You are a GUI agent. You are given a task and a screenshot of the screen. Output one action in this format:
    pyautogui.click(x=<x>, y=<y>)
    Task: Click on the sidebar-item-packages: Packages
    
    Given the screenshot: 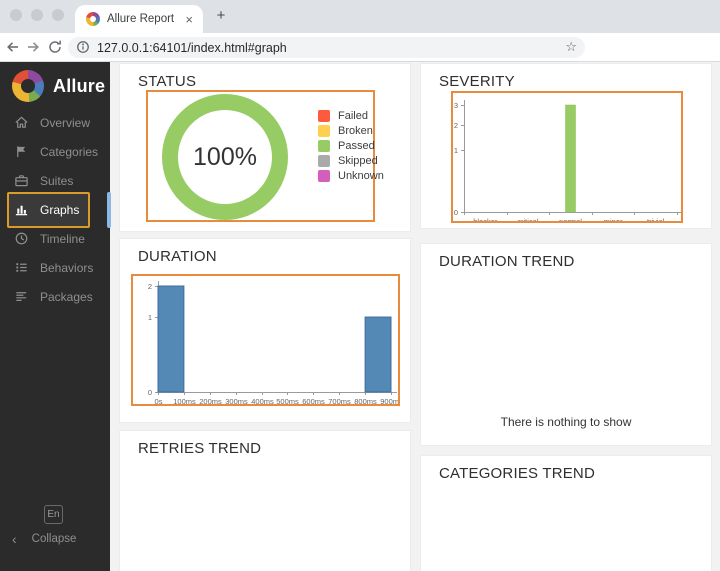 What is the action you would take?
    pyautogui.click(x=55, y=296)
    